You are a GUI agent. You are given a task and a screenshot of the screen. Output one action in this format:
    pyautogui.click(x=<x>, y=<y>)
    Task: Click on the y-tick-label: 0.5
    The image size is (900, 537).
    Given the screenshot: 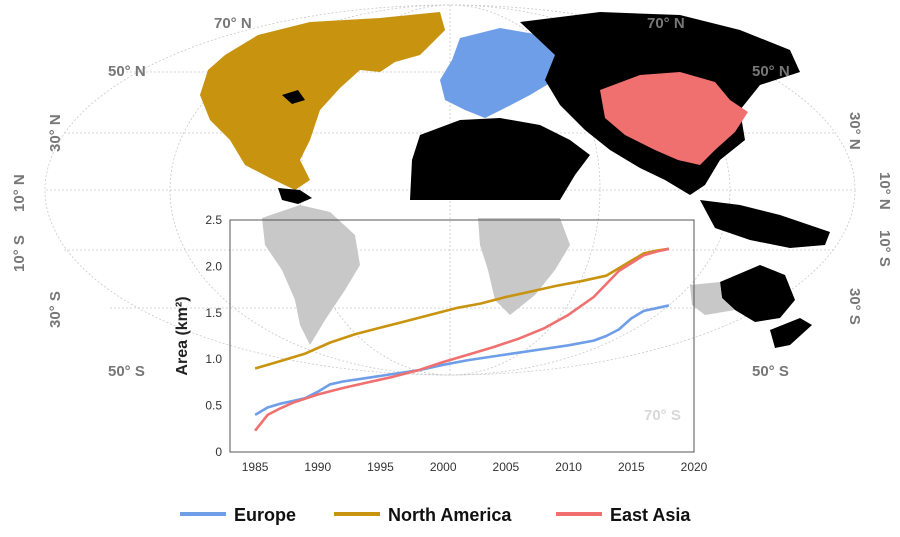 What is the action you would take?
    pyautogui.click(x=213, y=406)
    